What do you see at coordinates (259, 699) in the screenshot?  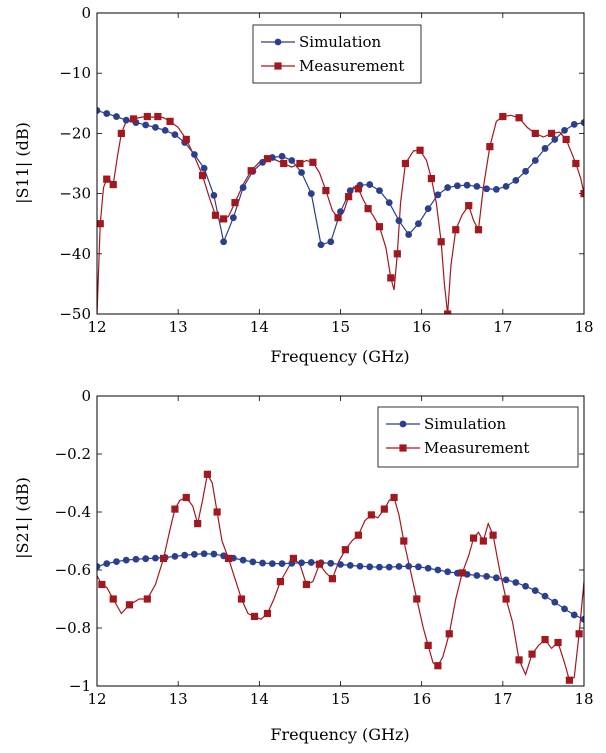 I see `s21-xtick-label: 14` at bounding box center [259, 699].